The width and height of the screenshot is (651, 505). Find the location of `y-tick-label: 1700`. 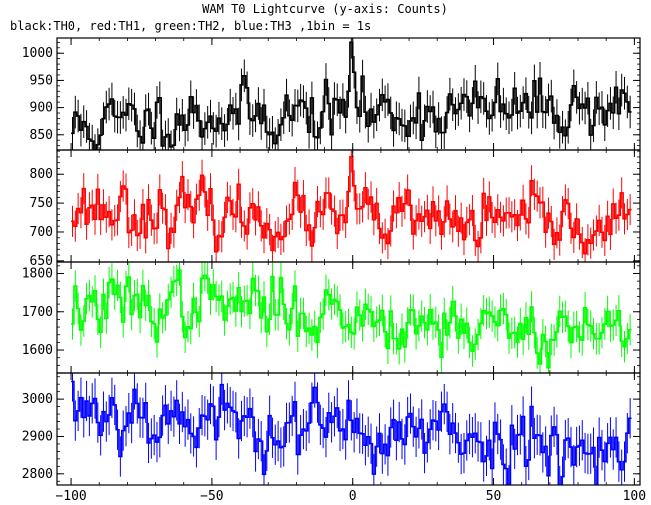

y-tick-label: 1700 is located at coordinates (37, 312).